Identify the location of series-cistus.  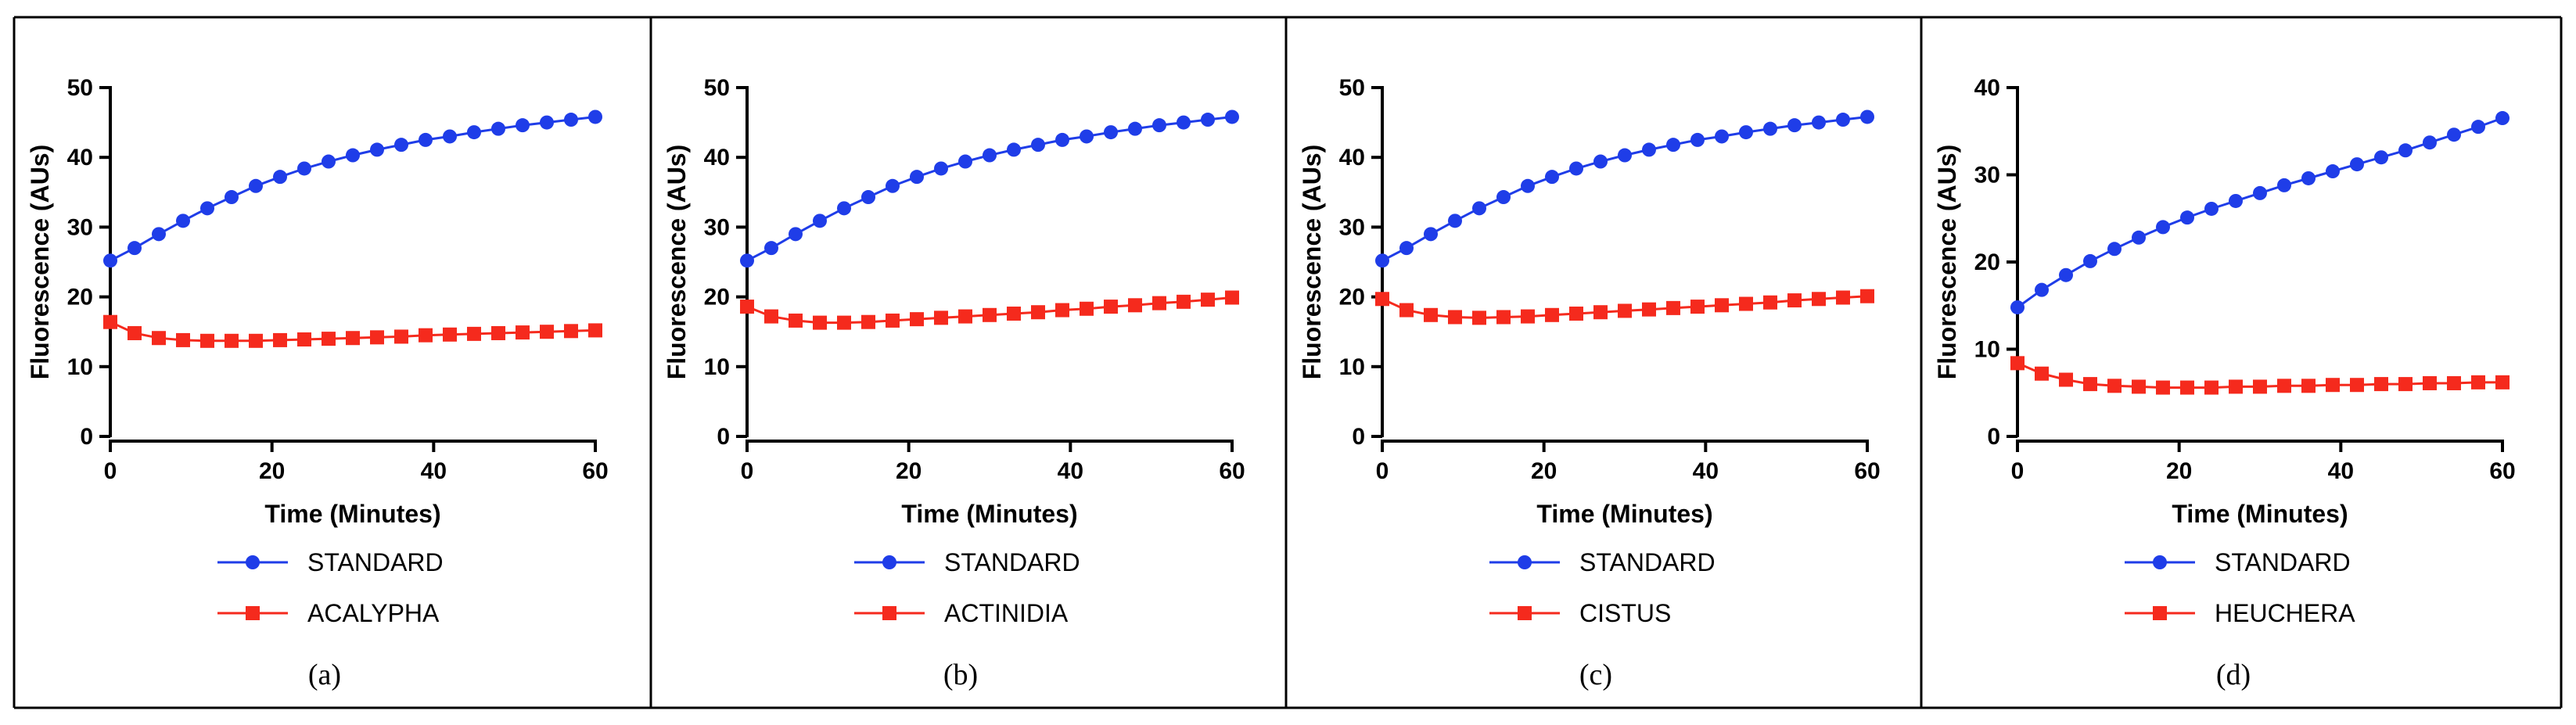
(1625, 307).